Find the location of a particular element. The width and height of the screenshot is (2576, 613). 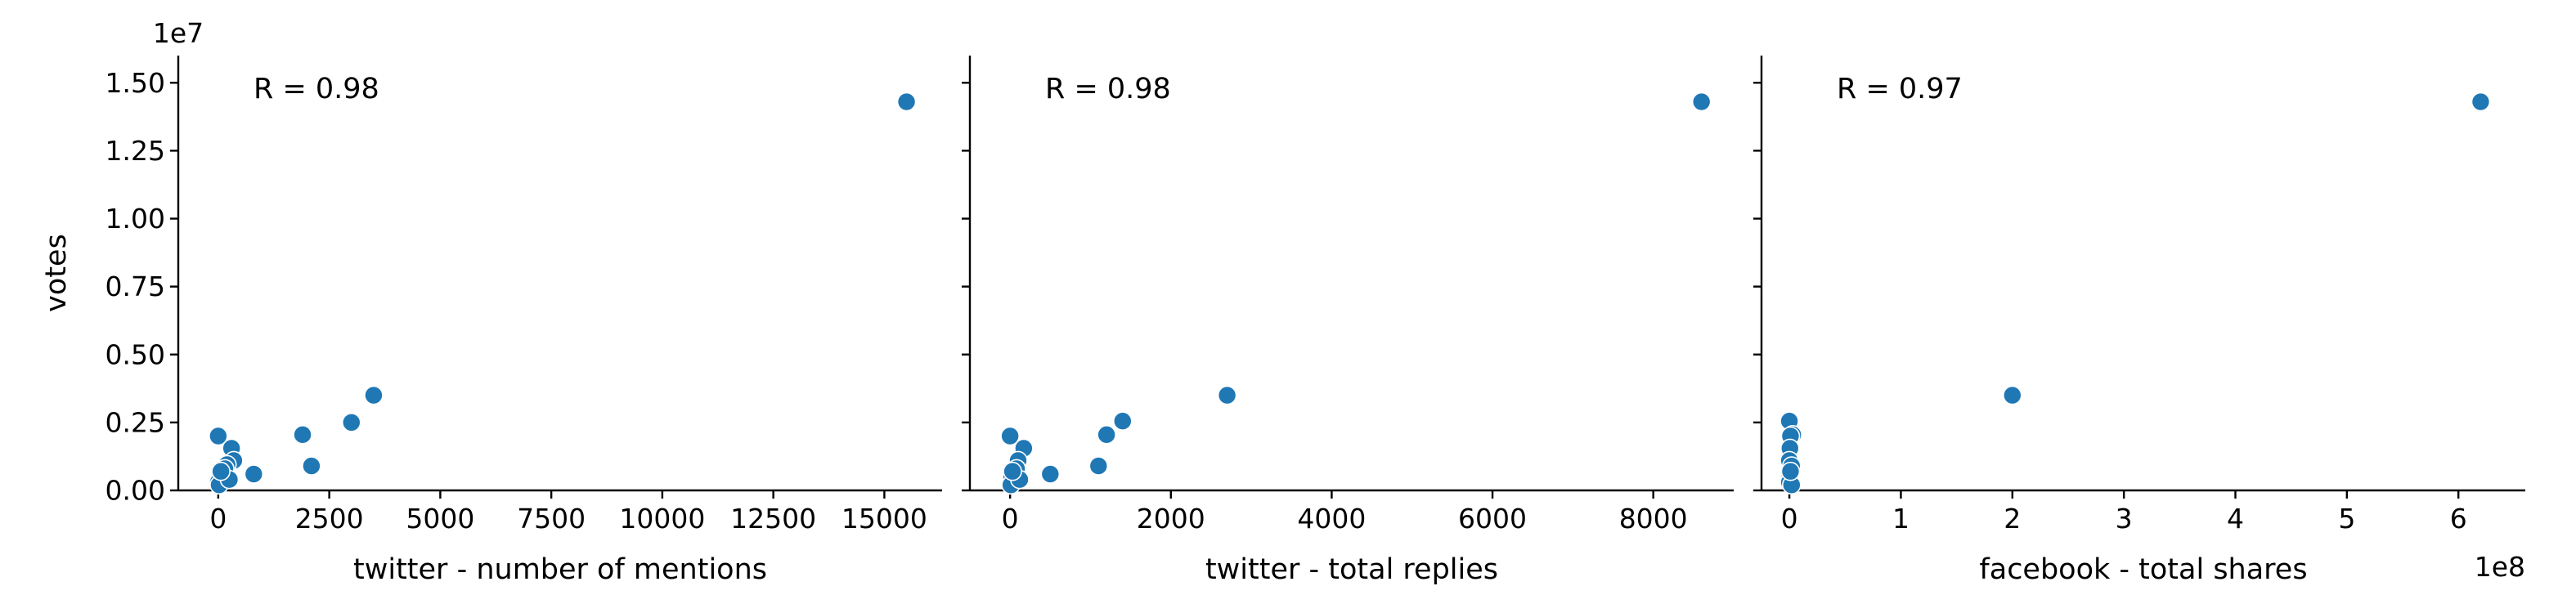

x-tick-label: 5000 is located at coordinates (440, 519).